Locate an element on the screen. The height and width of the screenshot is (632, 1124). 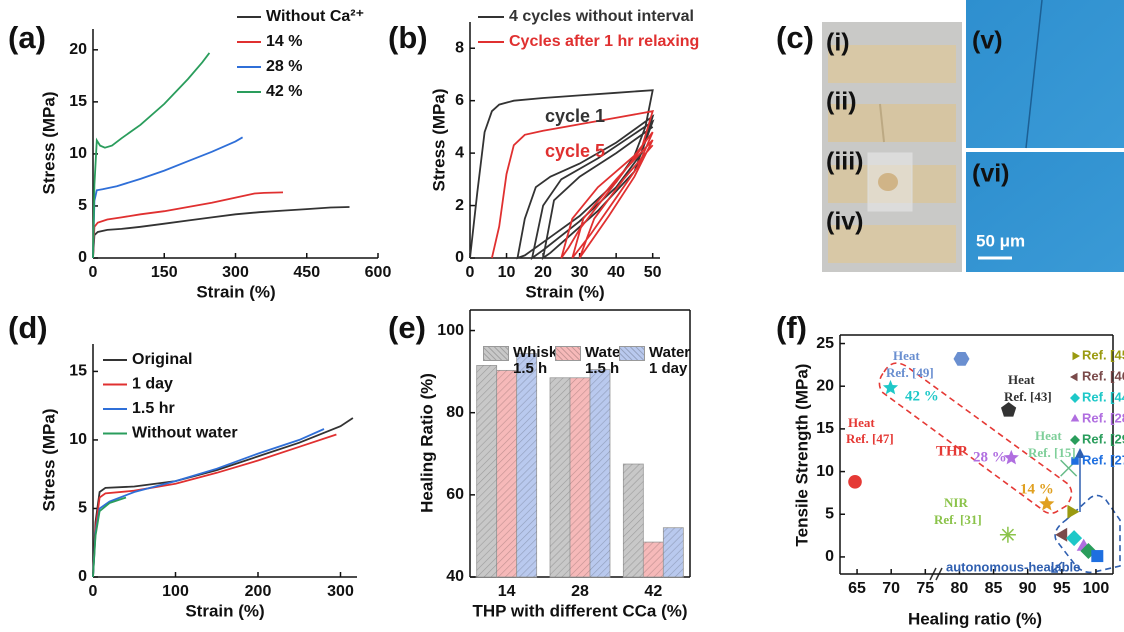
legend-label: 4 cycles without interval is located at coordinates (601, 16).